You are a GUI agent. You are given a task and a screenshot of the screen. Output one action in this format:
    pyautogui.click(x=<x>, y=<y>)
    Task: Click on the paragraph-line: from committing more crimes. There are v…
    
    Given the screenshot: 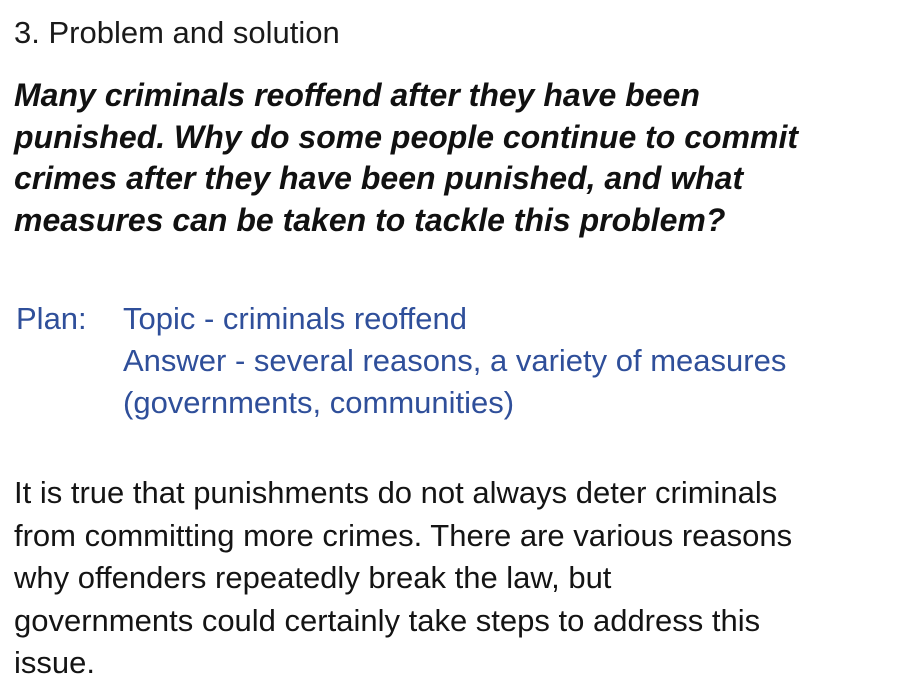 What is the action you would take?
    pyautogui.click(x=403, y=535)
    